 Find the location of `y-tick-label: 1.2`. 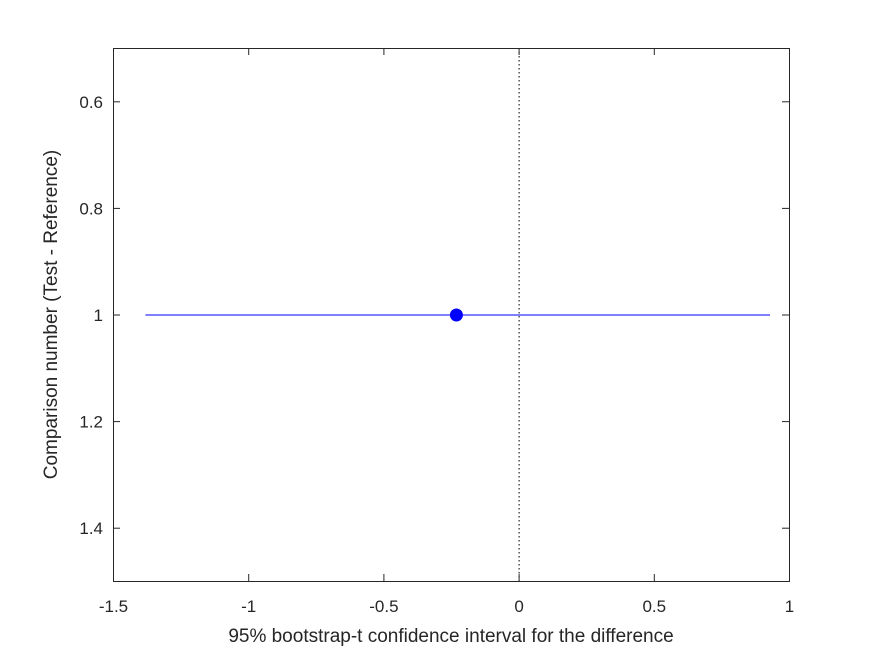

y-tick-label: 1.2 is located at coordinates (91, 422).